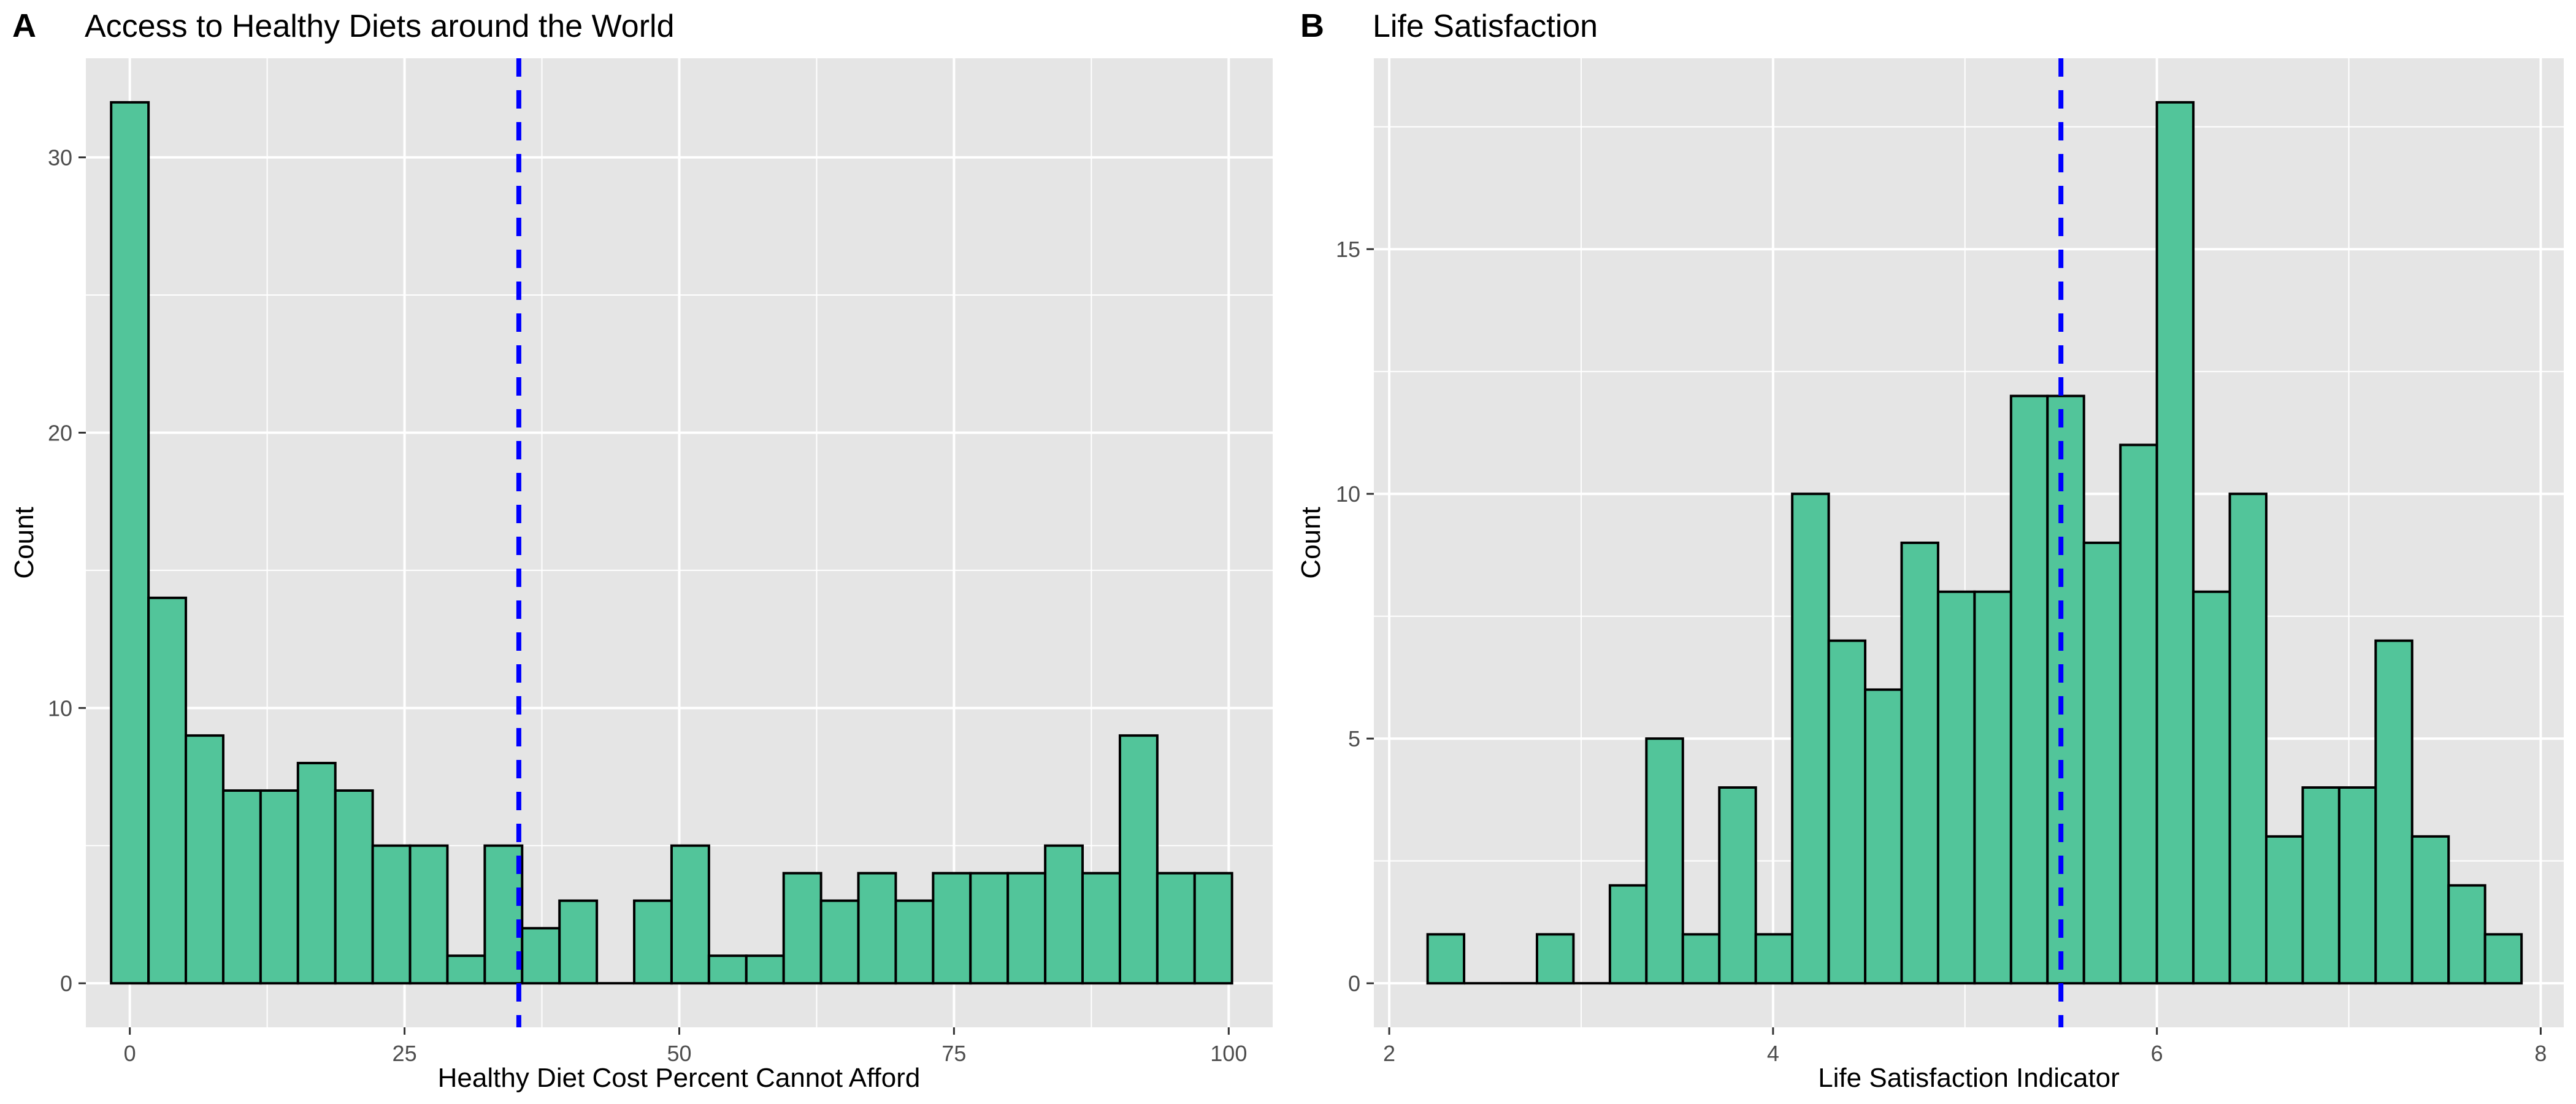 The image size is (2576, 1104). I want to click on panel-a-y-tick-label: 20, so click(60, 432).